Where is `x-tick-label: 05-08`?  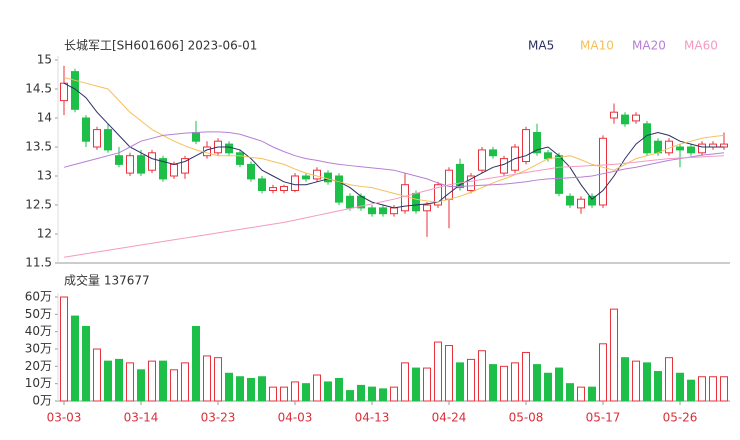 x-tick-label: 05-08 is located at coordinates (526, 418).